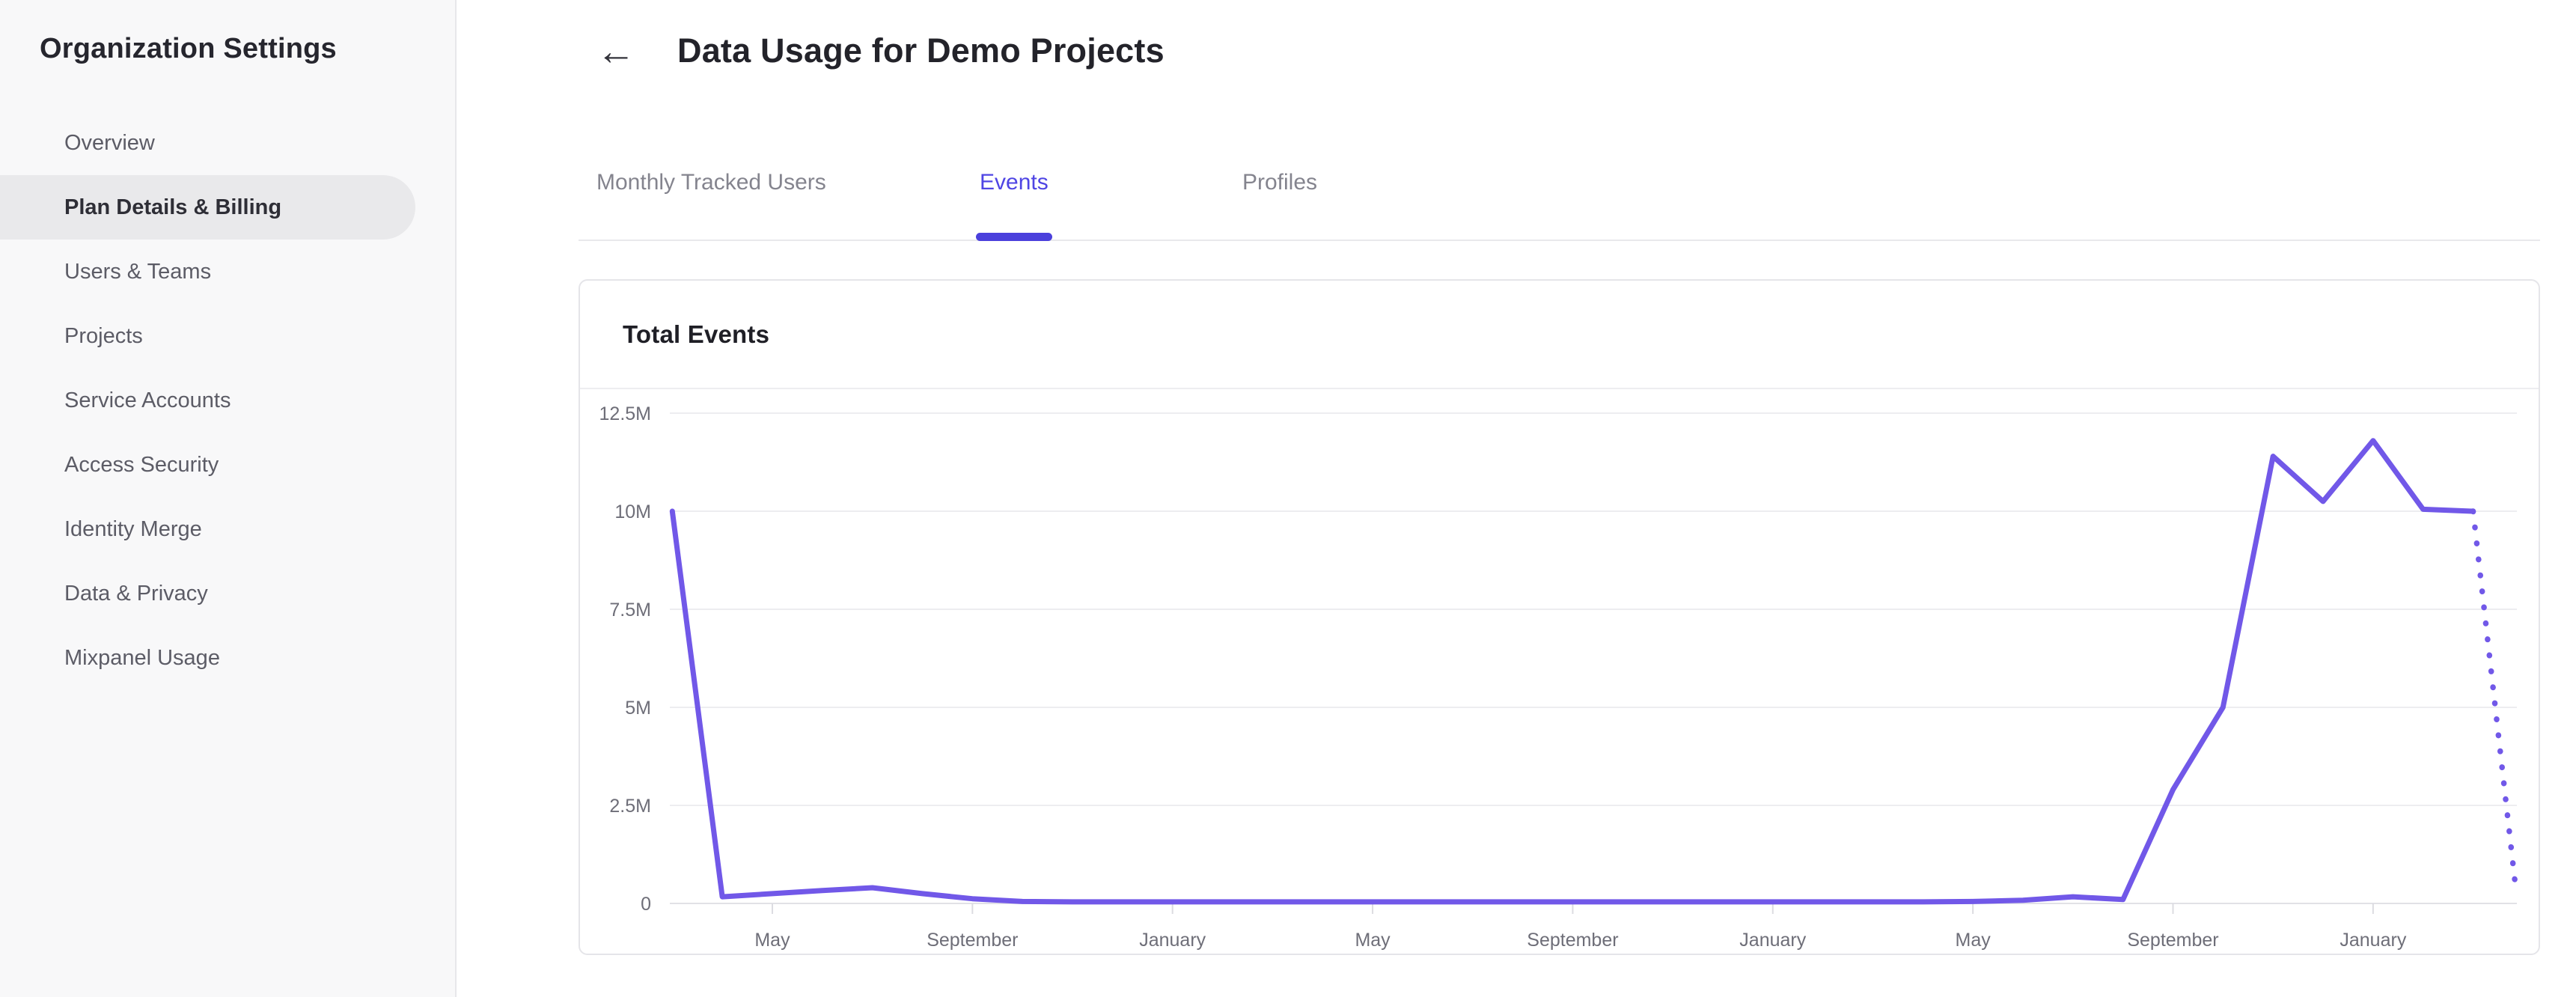  What do you see at coordinates (2494, 700) in the screenshot?
I see `projected-events-line-dotted` at bounding box center [2494, 700].